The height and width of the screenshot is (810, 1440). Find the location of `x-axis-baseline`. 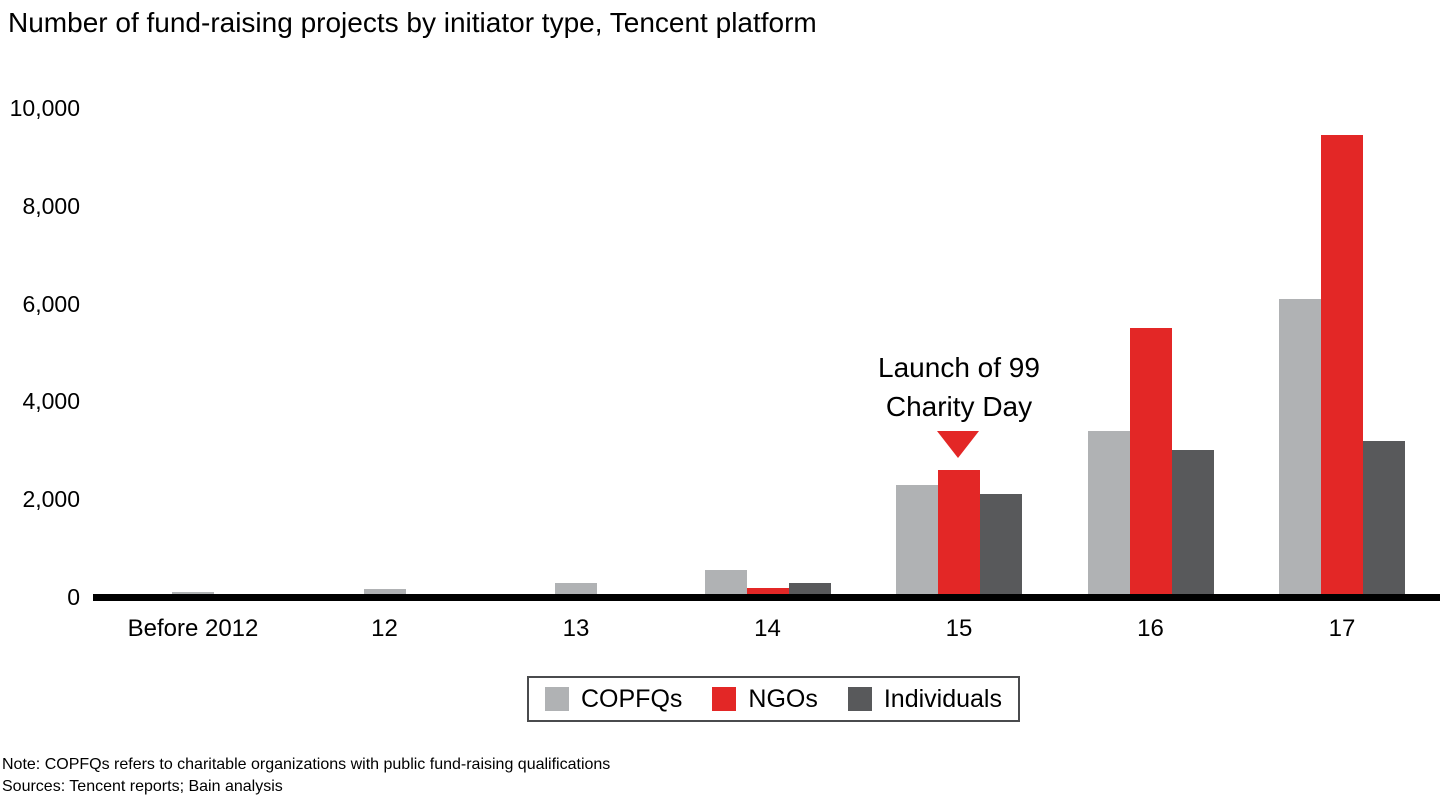

x-axis-baseline is located at coordinates (766, 597).